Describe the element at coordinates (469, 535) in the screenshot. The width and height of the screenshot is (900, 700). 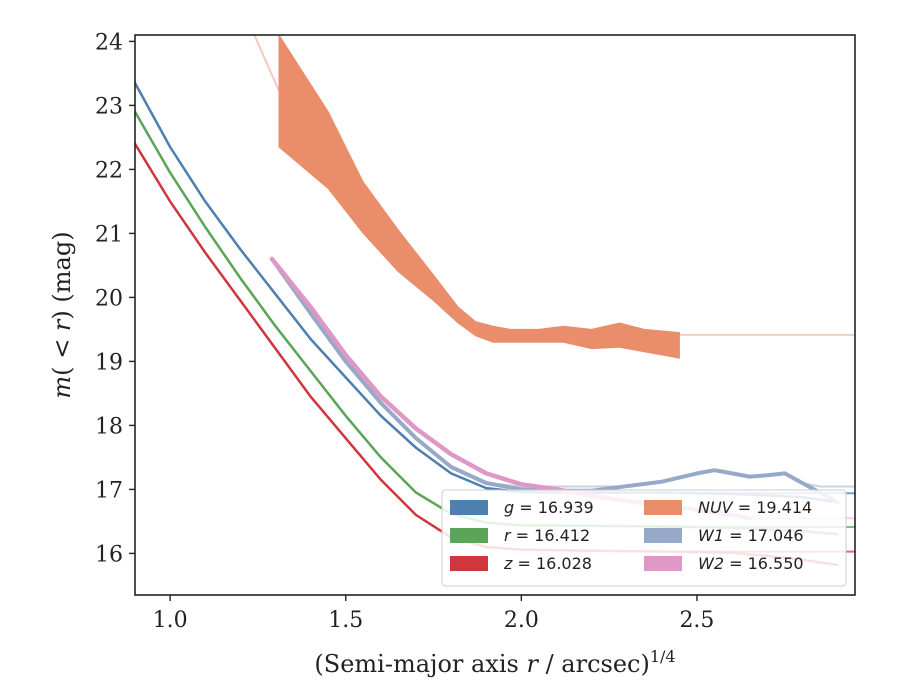
I see `legend-swatch-r` at that location.